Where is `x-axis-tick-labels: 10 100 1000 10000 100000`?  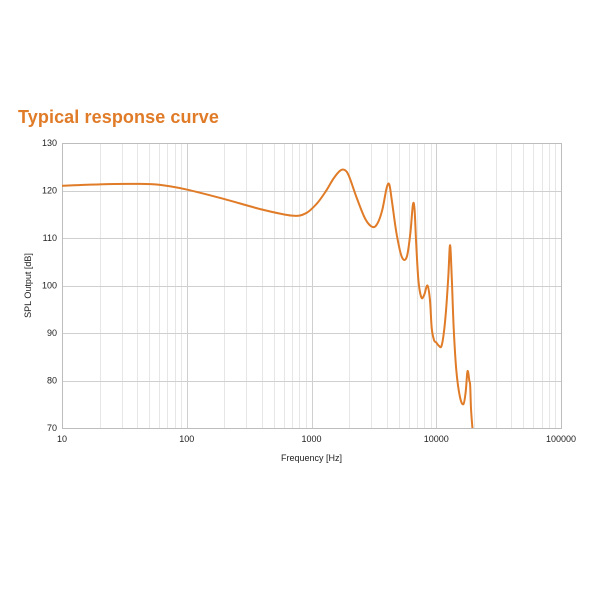 x-axis-tick-labels: 10 100 1000 10000 100000 is located at coordinates (316, 439).